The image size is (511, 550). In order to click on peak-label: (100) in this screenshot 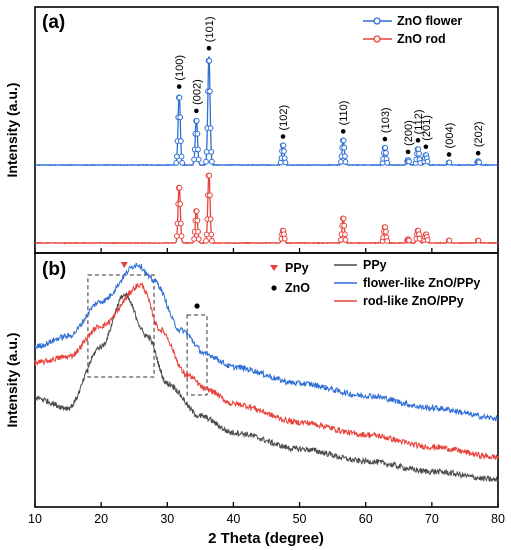, I will do `click(180, 68)`.